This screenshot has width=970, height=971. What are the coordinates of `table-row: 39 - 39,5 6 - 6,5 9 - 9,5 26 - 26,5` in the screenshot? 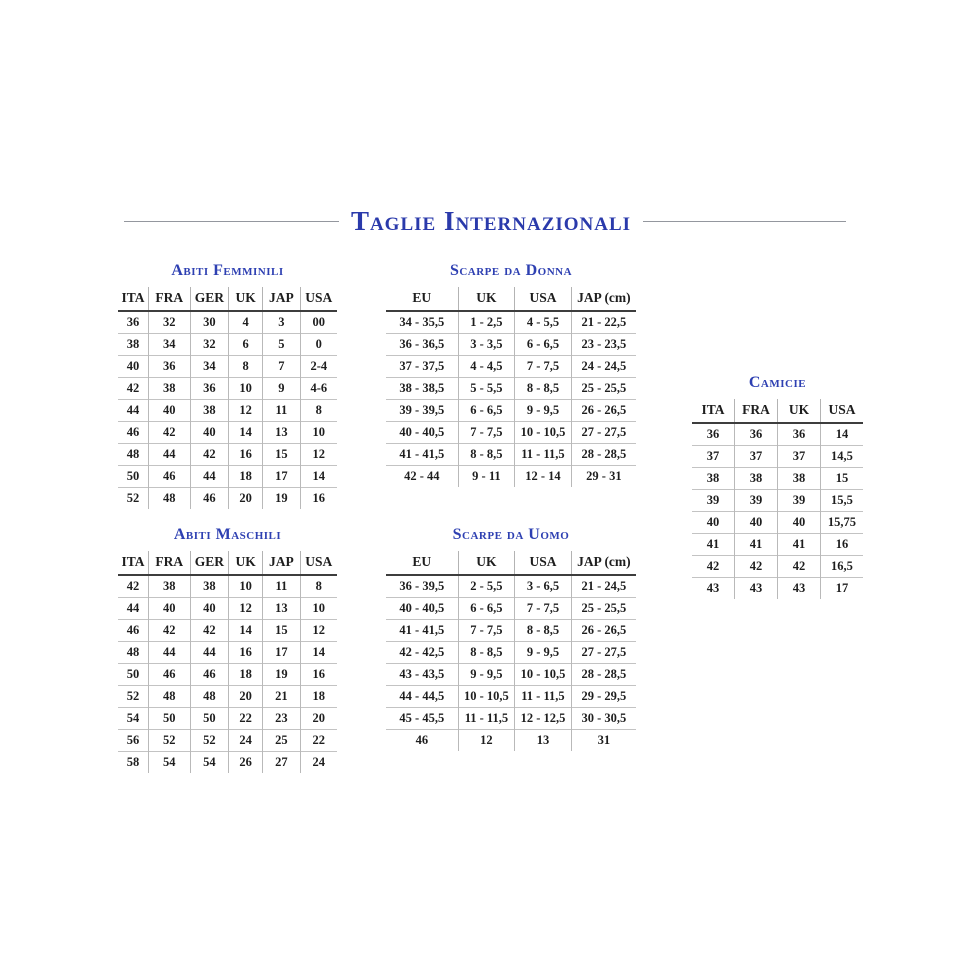 It's located at (511, 410).